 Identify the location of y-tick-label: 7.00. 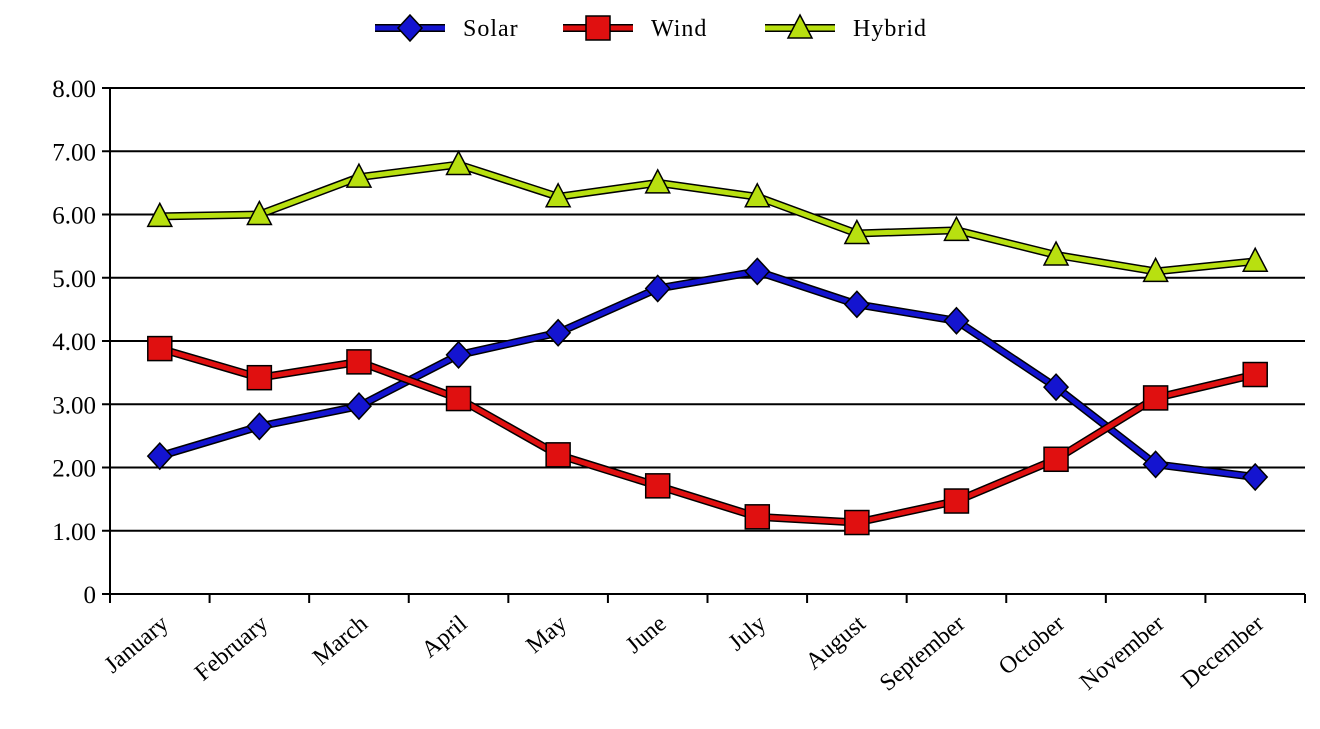
(74, 152).